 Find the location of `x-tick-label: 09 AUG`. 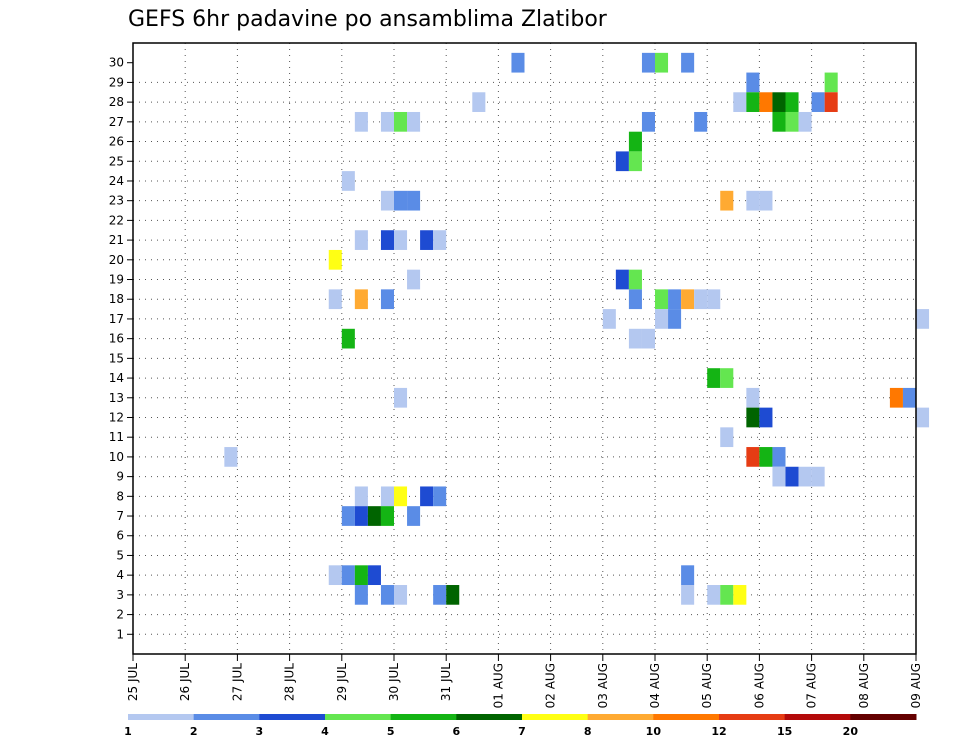

x-tick-label: 09 AUG is located at coordinates (916, 685).